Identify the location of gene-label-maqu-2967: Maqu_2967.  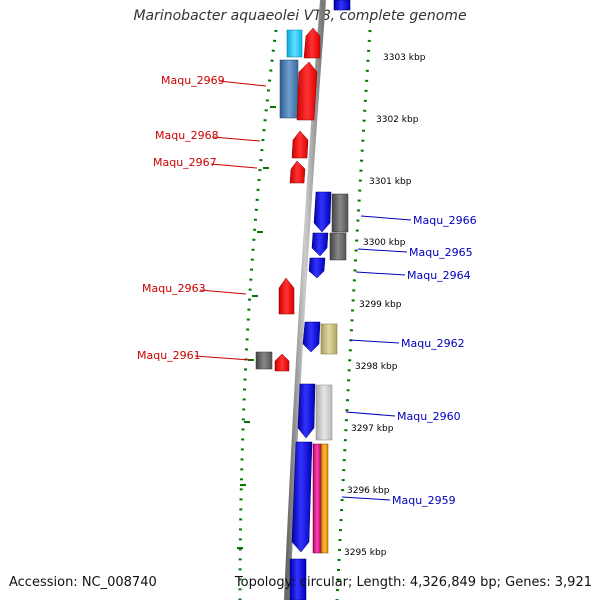
(185, 162).